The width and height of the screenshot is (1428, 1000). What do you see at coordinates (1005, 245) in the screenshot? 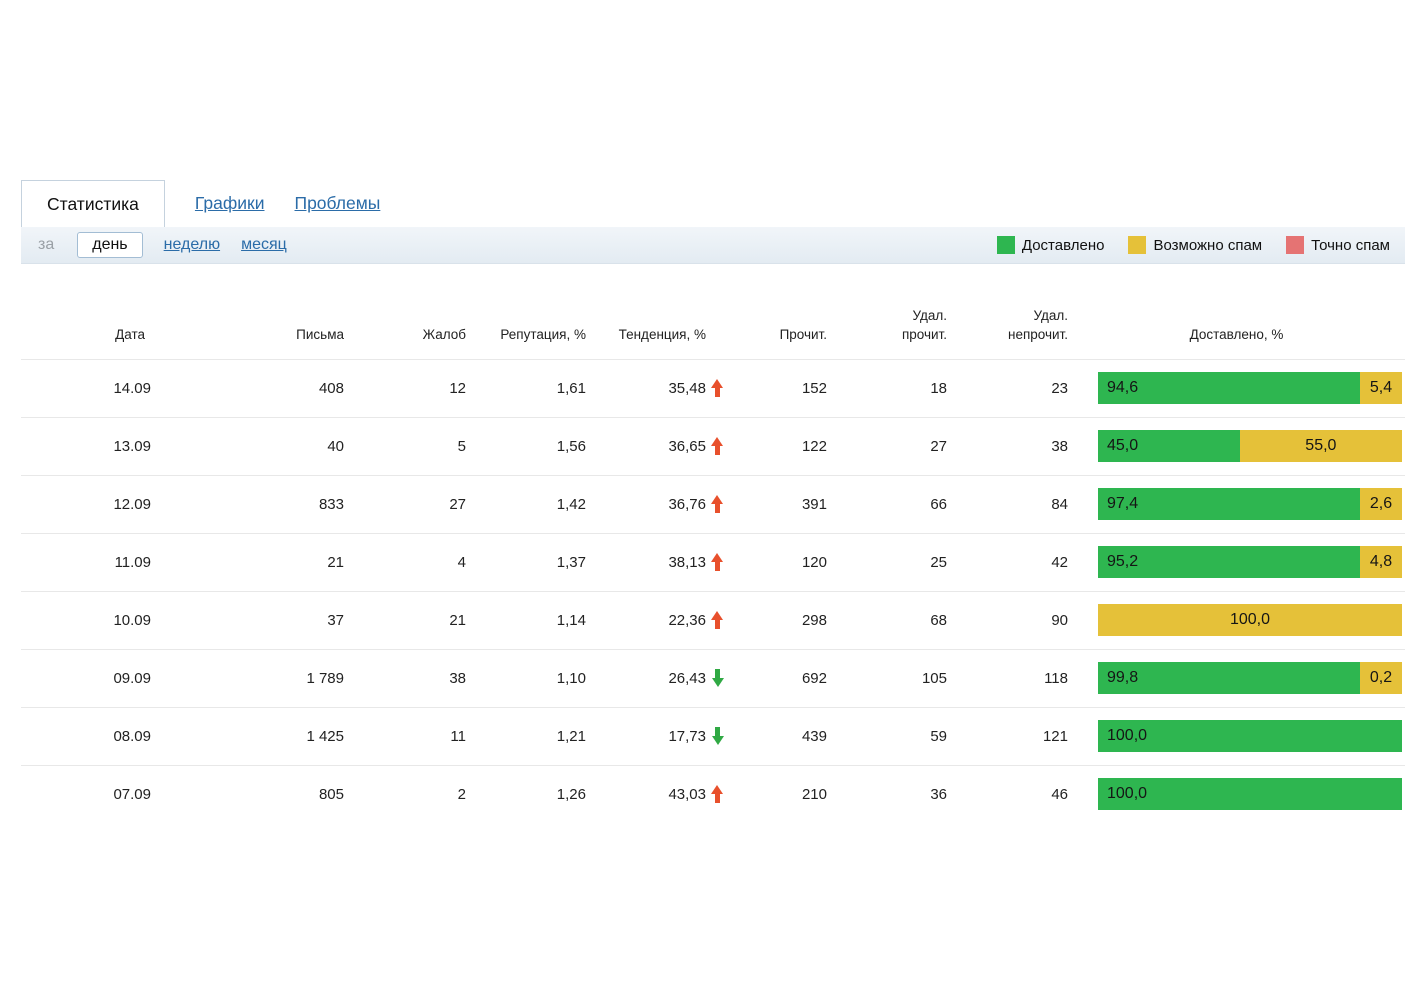
I see `delivered-swatch-icon` at bounding box center [1005, 245].